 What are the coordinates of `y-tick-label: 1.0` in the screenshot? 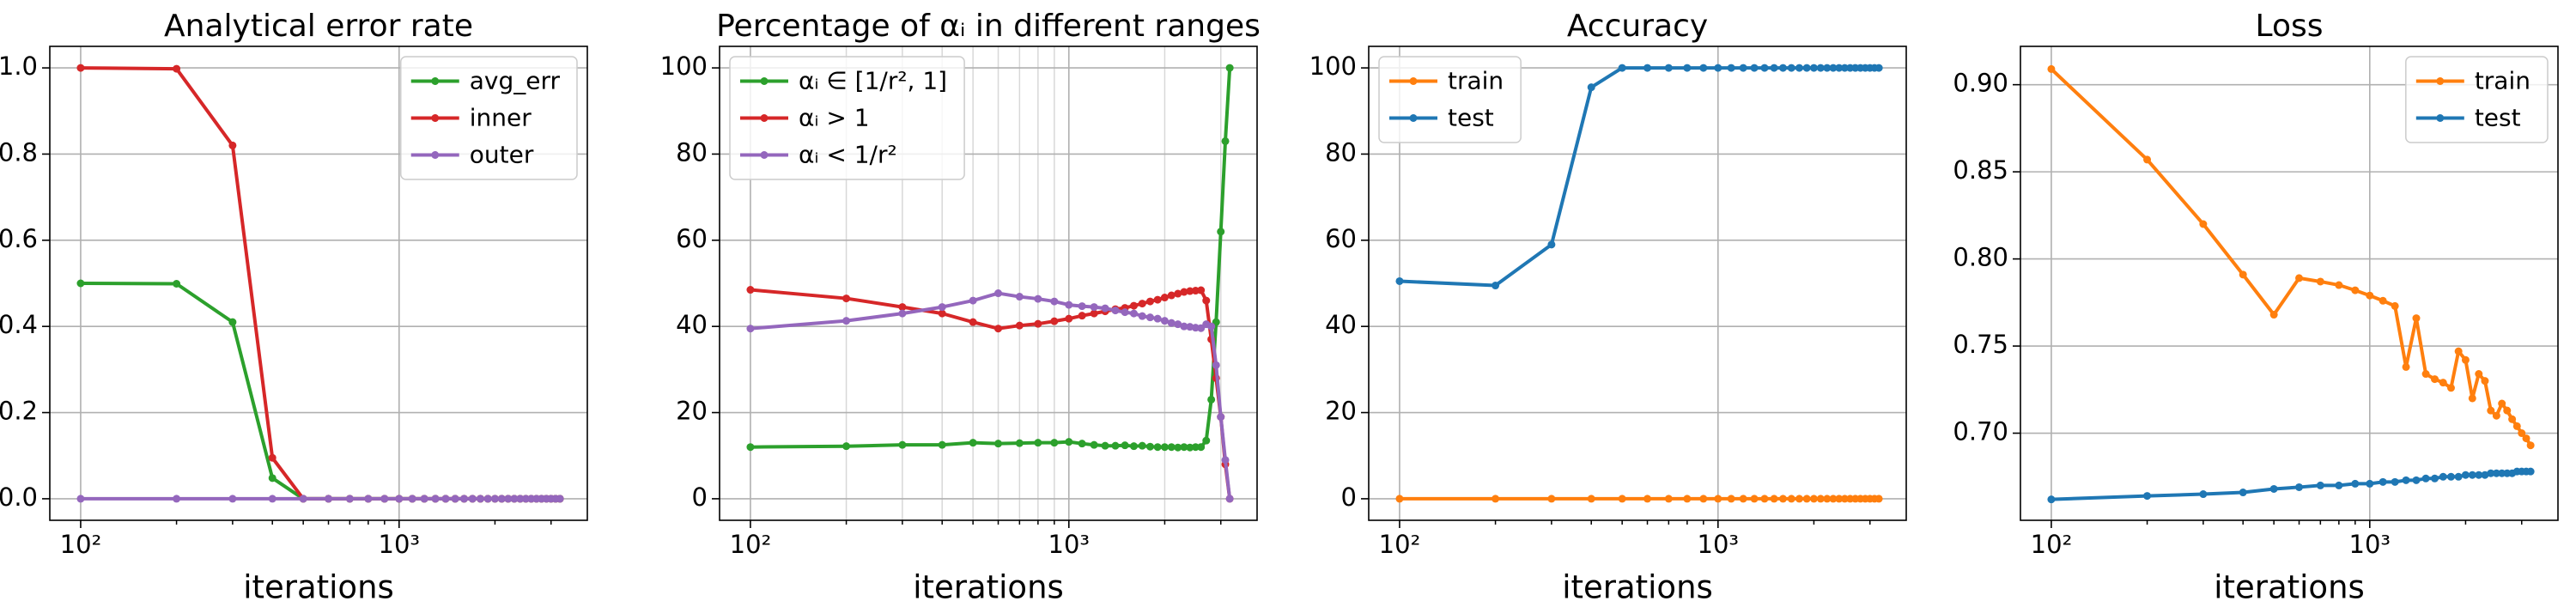 It's located at (19, 66).